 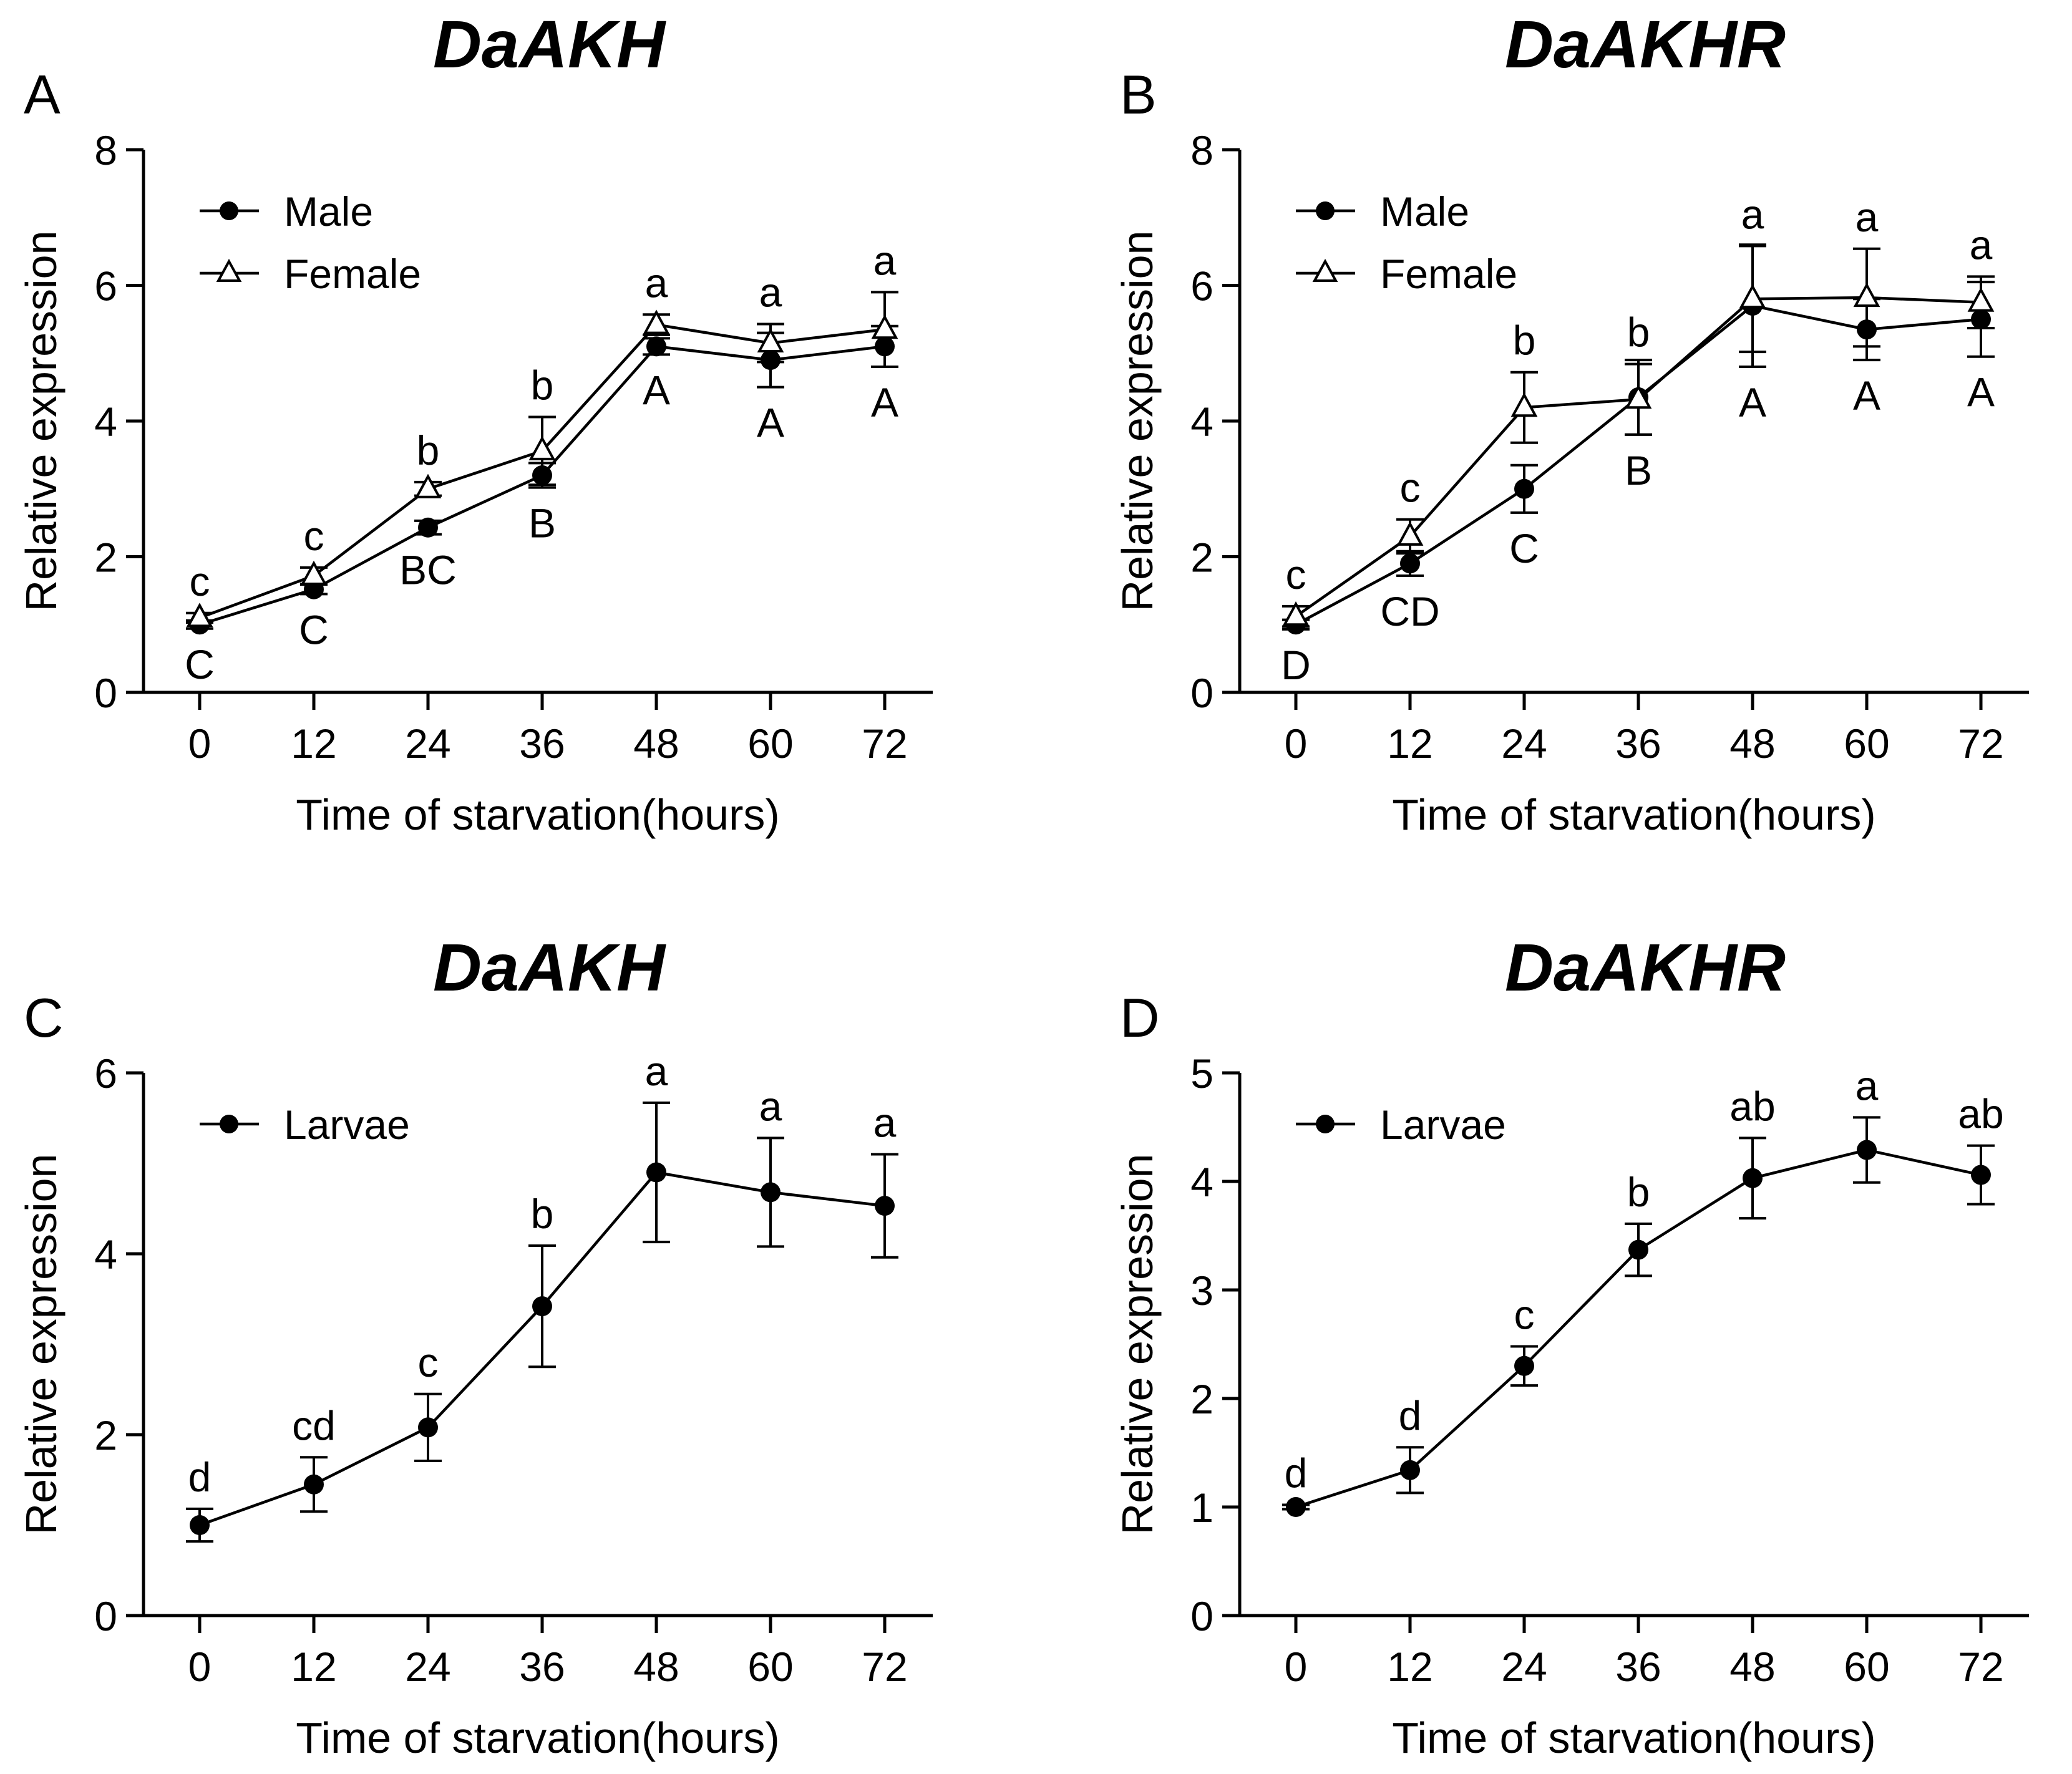 I want to click on legend-label: Male, so click(x=328, y=211).